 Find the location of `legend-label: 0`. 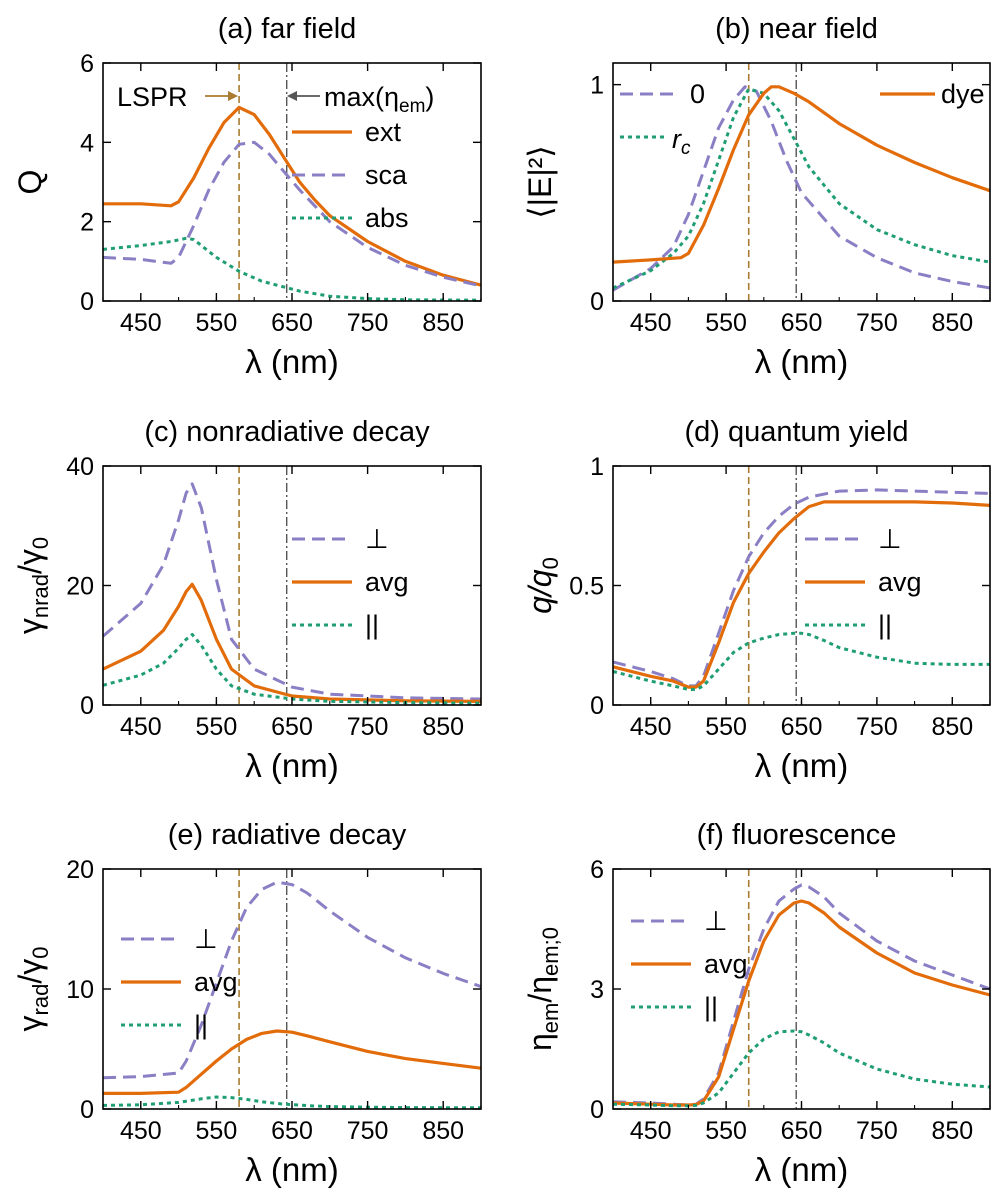

legend-label: 0 is located at coordinates (697, 94).